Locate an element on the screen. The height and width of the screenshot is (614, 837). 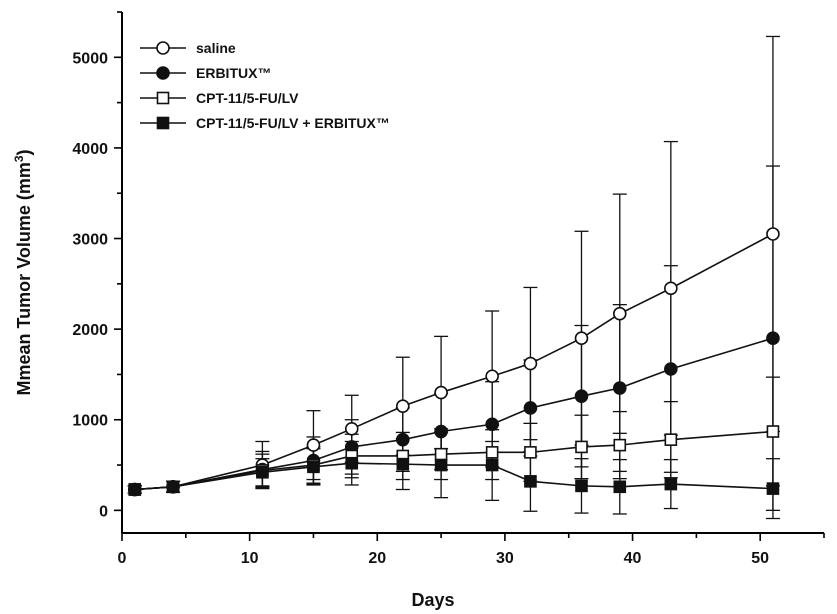
y-tick-label: 1000 is located at coordinates (90, 421).